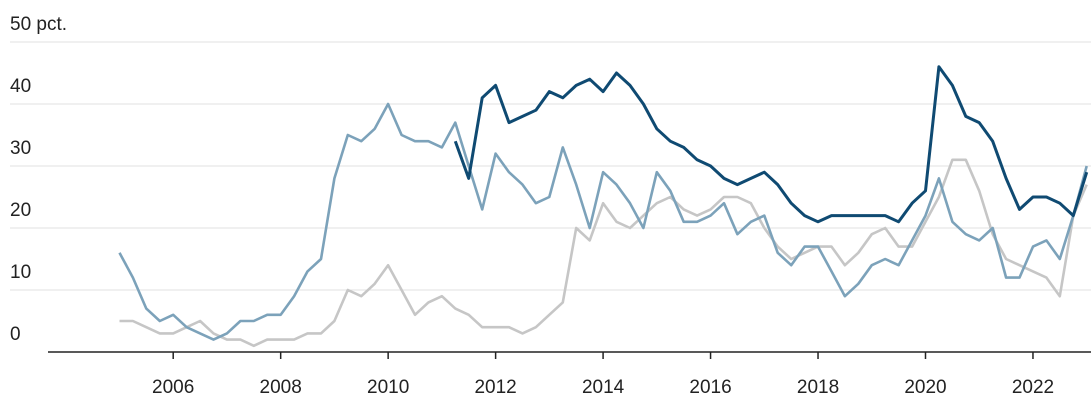 This screenshot has height=401, width=1091. Describe the element at coordinates (15, 334) in the screenshot. I see `y-tick-label: 0` at that location.